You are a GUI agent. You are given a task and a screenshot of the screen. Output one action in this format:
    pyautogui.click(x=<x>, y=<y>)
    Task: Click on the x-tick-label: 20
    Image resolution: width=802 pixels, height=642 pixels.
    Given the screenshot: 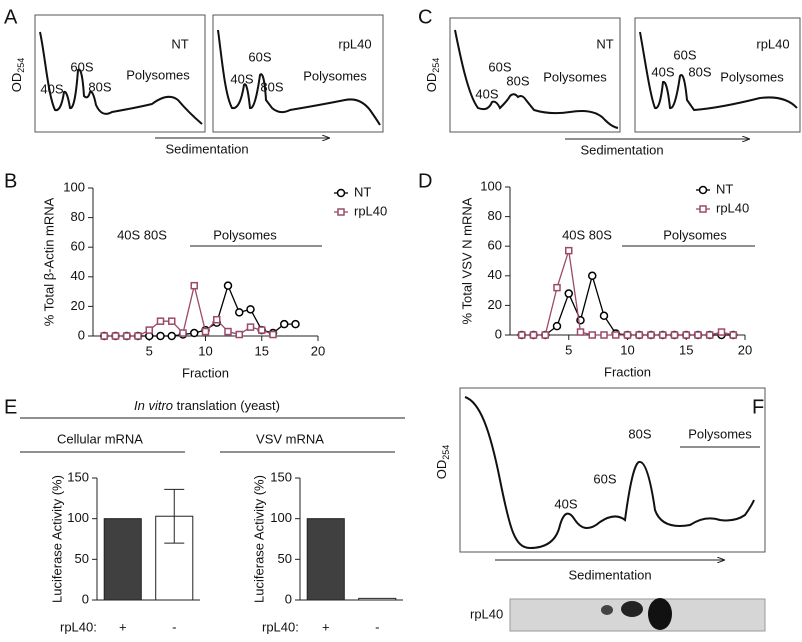 What is the action you would take?
    pyautogui.click(x=318, y=350)
    